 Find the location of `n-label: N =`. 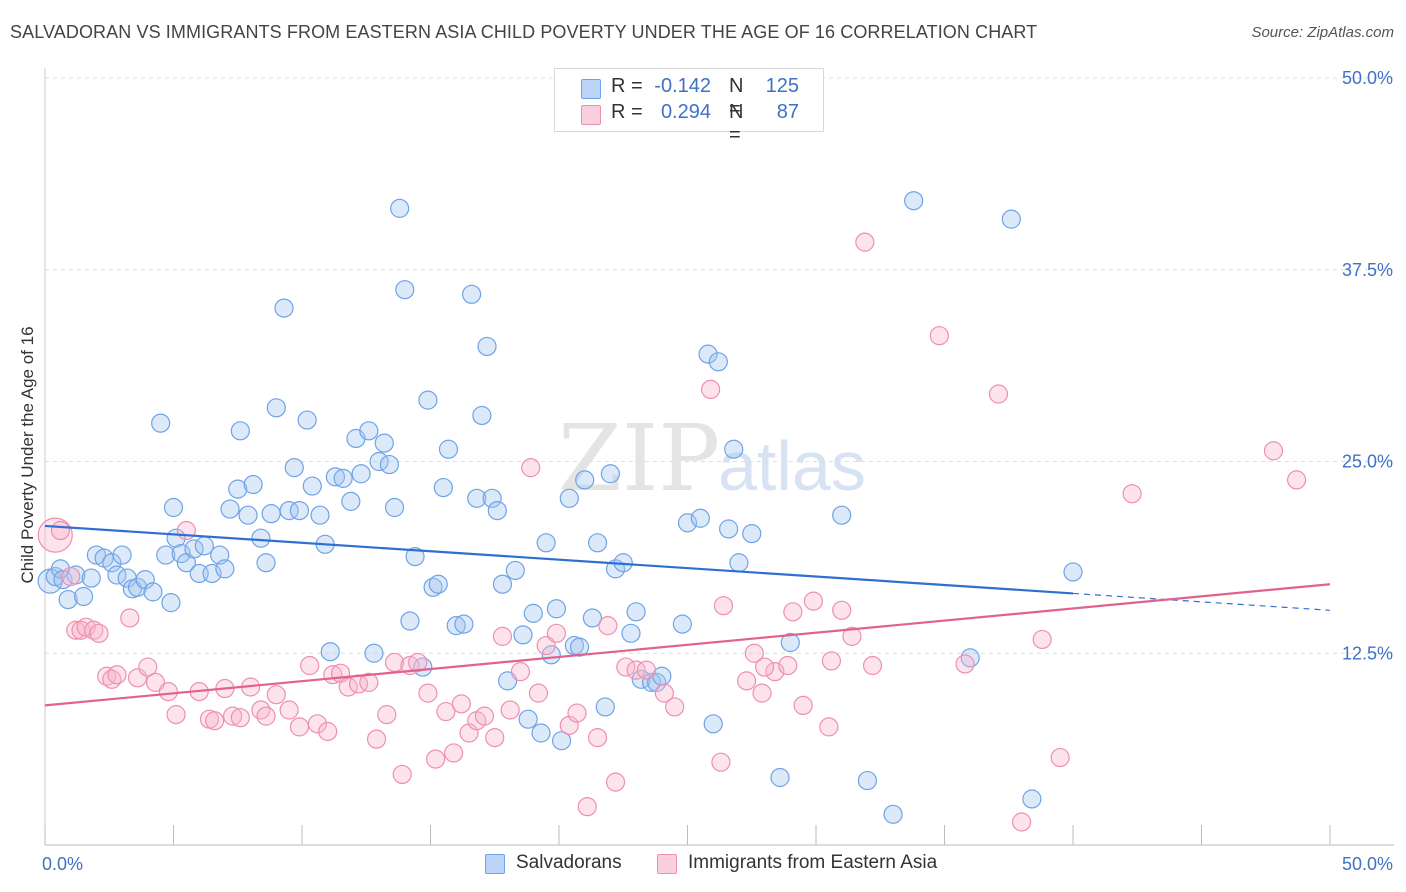

n-label: N = is located at coordinates (736, 97).